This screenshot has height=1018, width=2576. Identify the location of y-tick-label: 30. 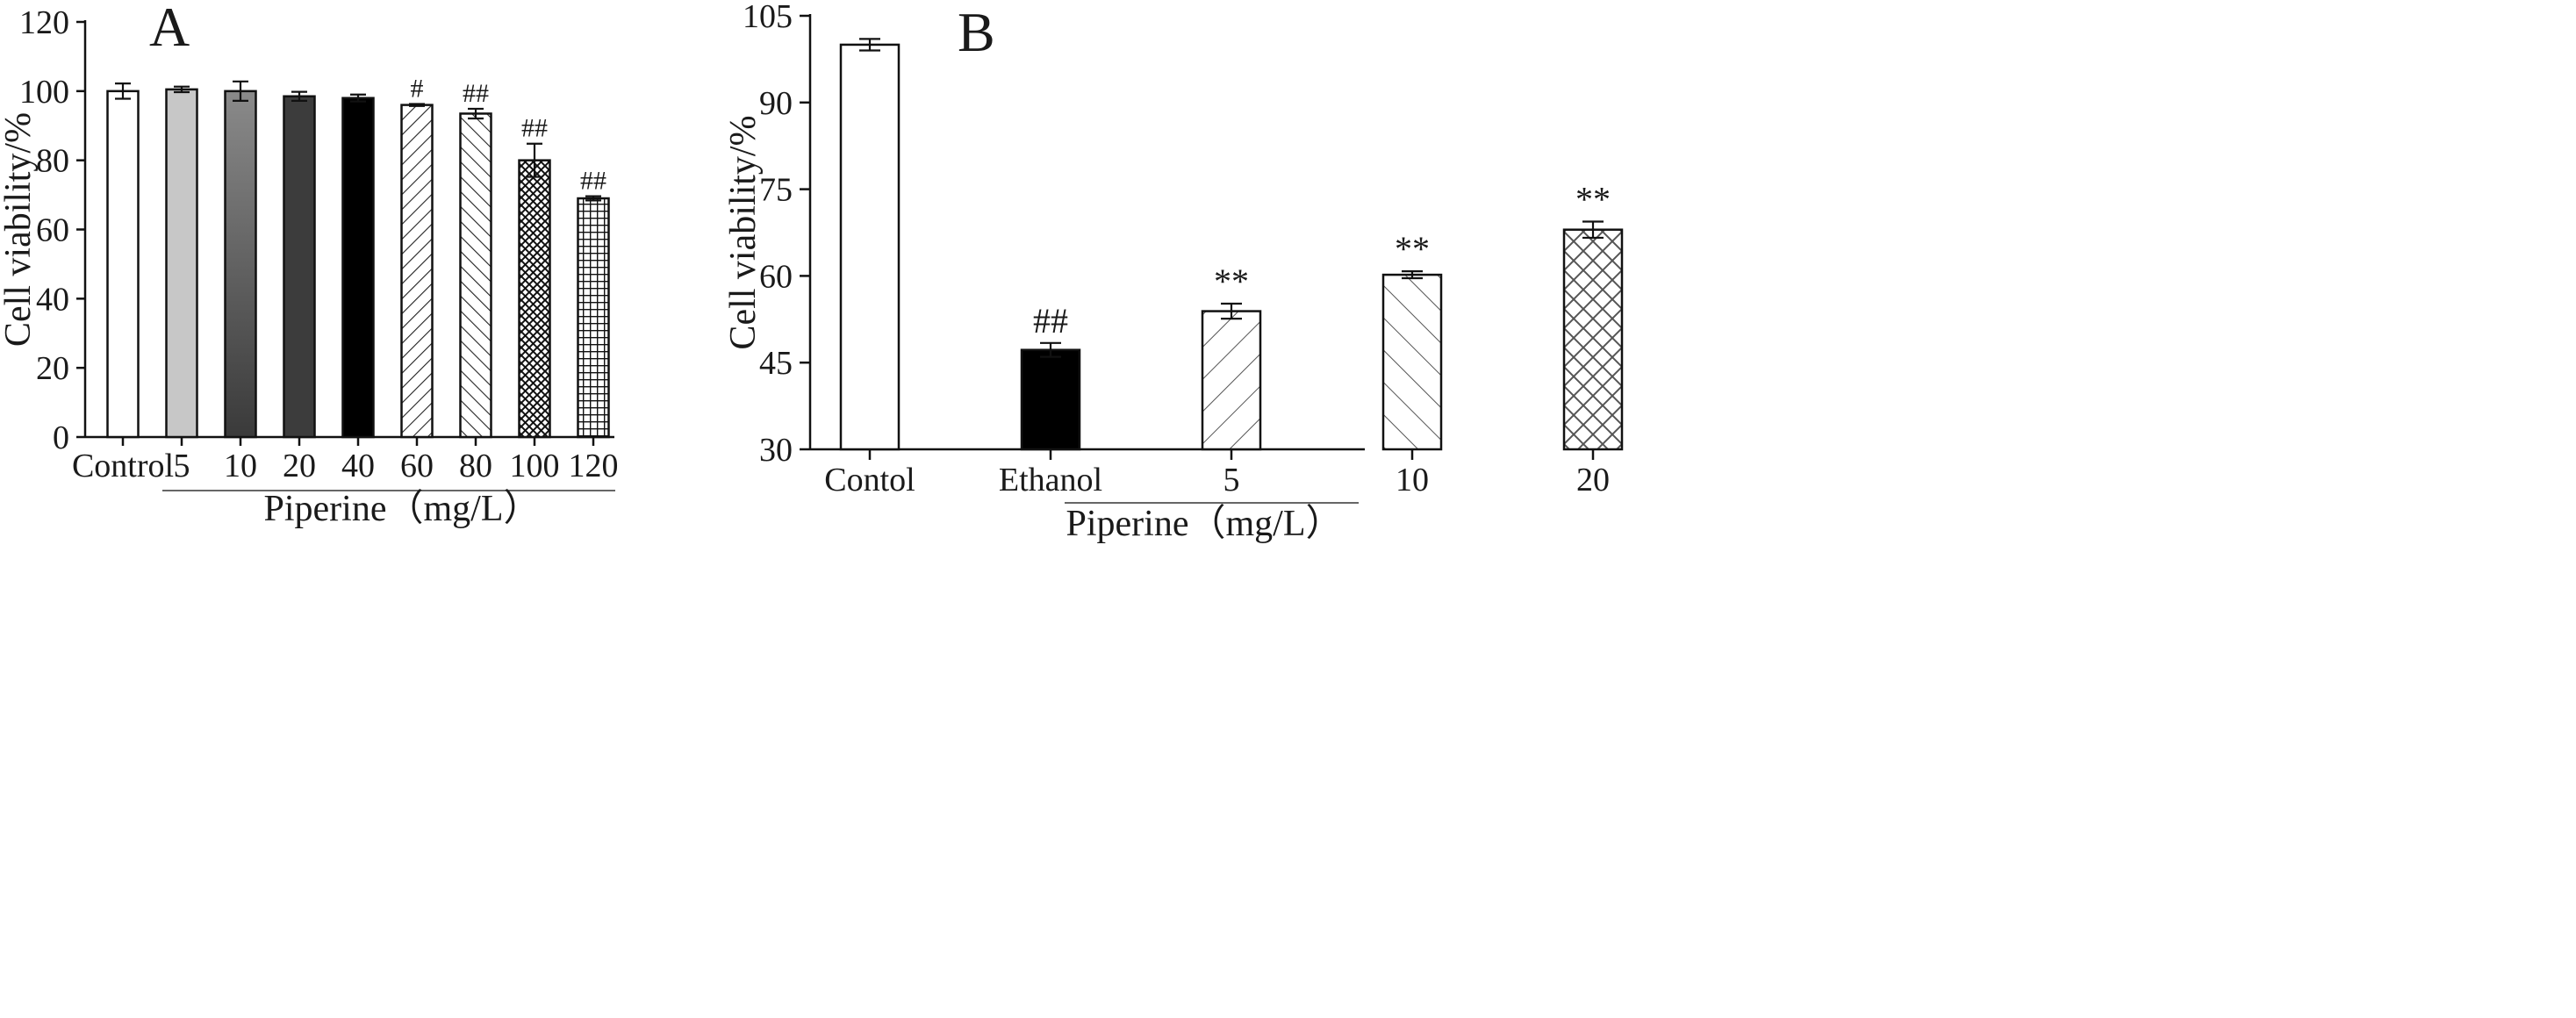
(776, 450).